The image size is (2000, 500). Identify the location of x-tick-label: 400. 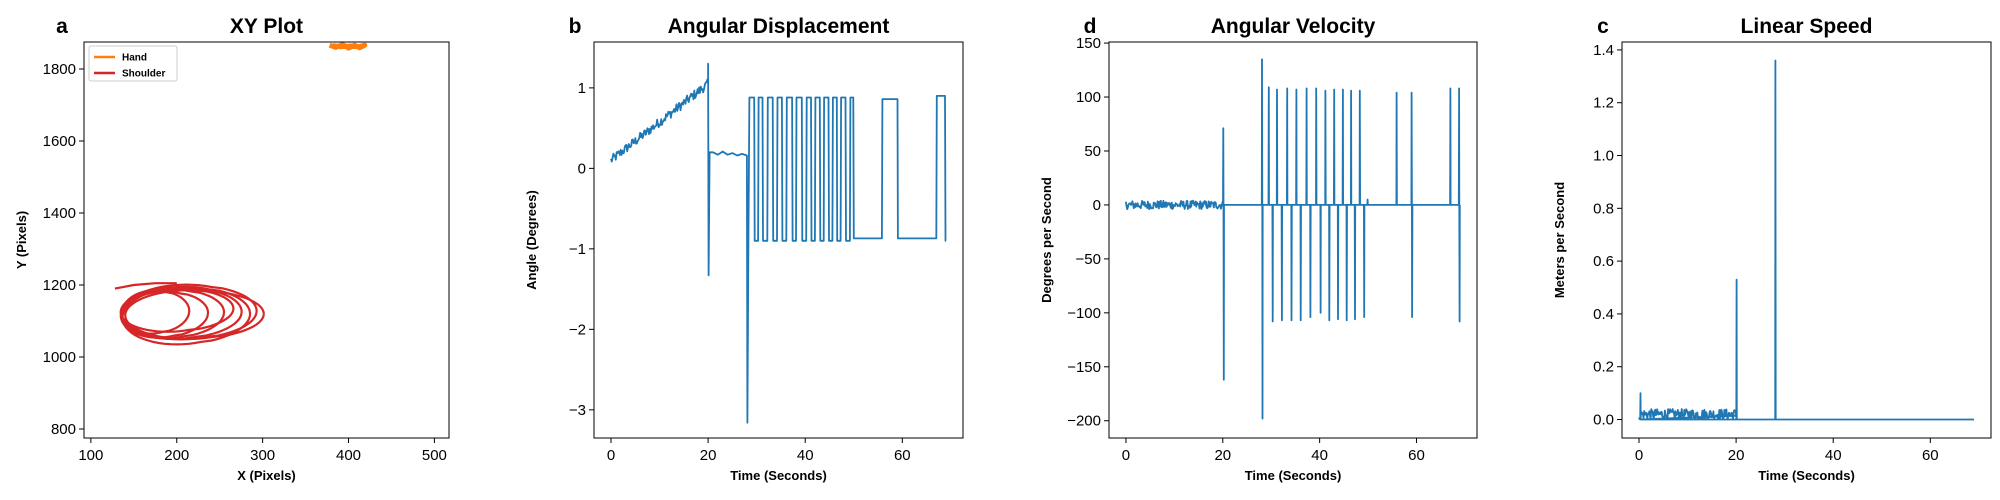
(348, 455).